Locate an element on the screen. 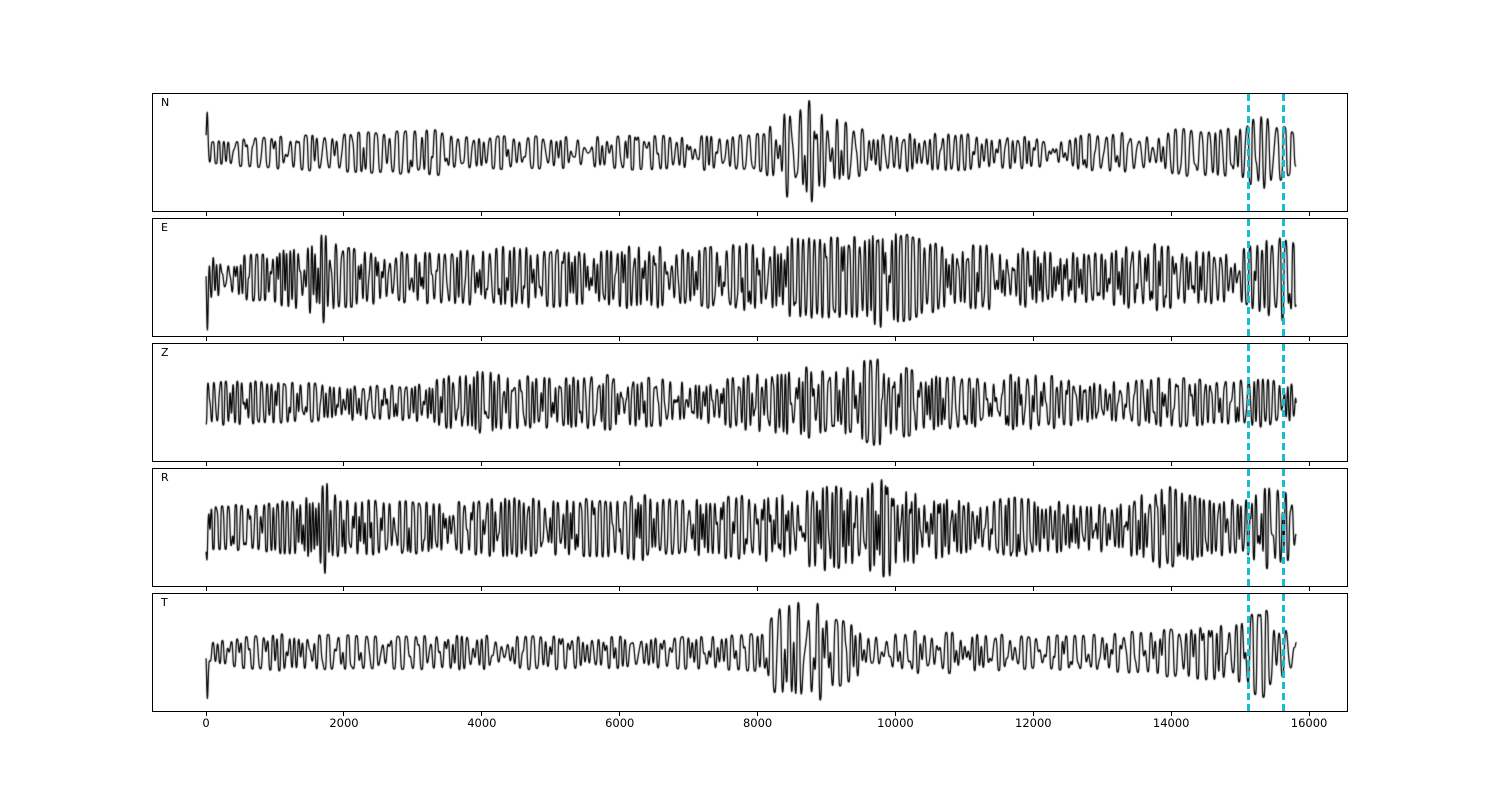 The height and width of the screenshot is (800, 1500). waveform-e is located at coordinates (750, 277).